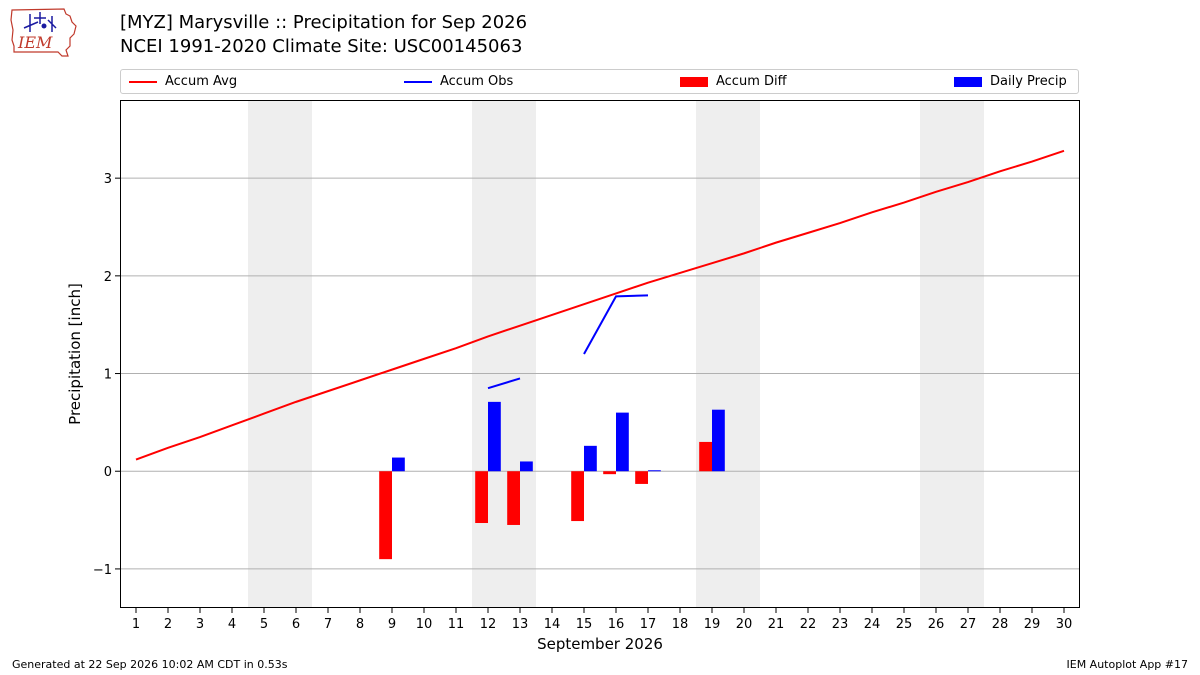  Describe the element at coordinates (392, 624) in the screenshot. I see `x-tick-label: 9` at that location.